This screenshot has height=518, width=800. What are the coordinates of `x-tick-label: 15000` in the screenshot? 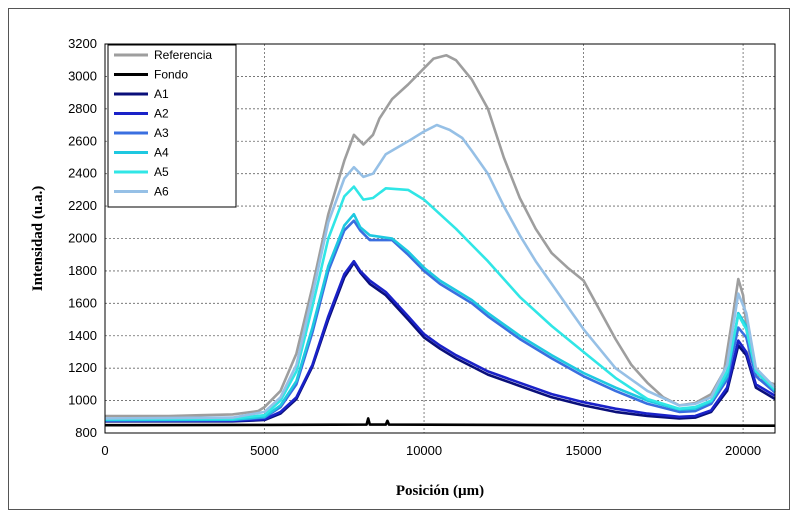 It's located at (583, 450).